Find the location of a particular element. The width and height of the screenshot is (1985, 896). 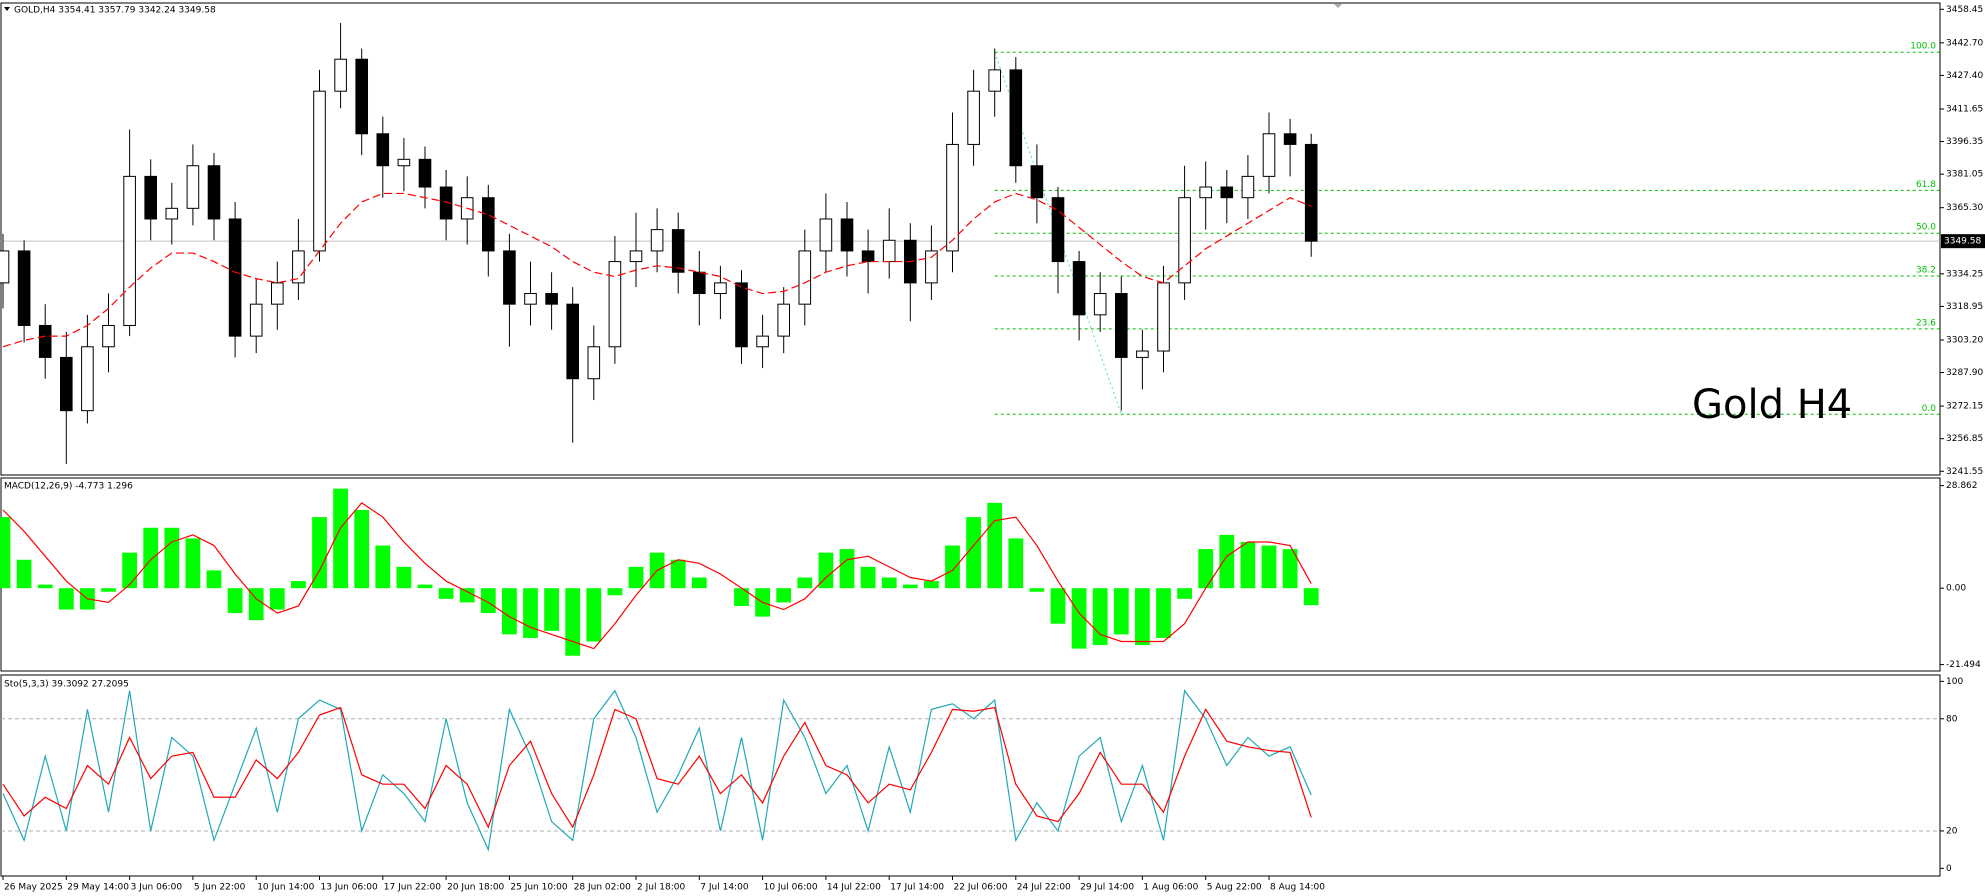

y-tick-label: 28.862 is located at coordinates (1962, 486).